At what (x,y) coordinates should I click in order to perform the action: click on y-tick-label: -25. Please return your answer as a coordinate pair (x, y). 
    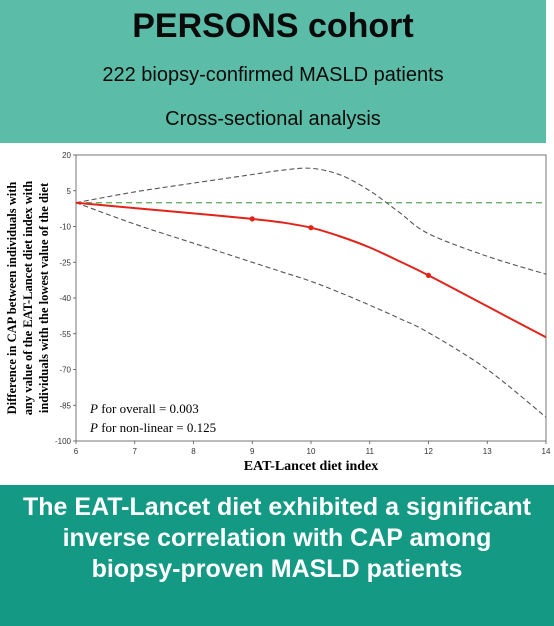
    Looking at the image, I should click on (65, 262).